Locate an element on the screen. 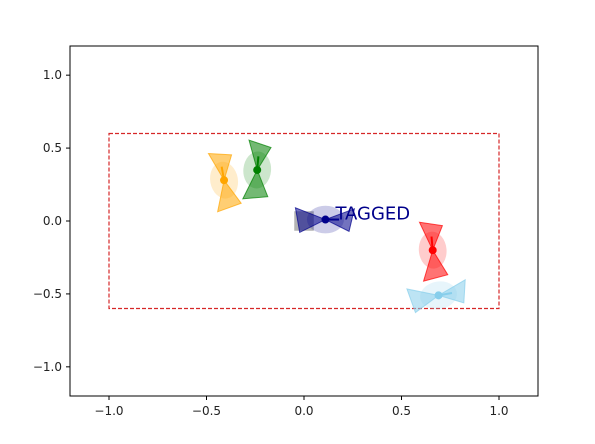  y-tick-label: −1.0 is located at coordinates (47, 367).